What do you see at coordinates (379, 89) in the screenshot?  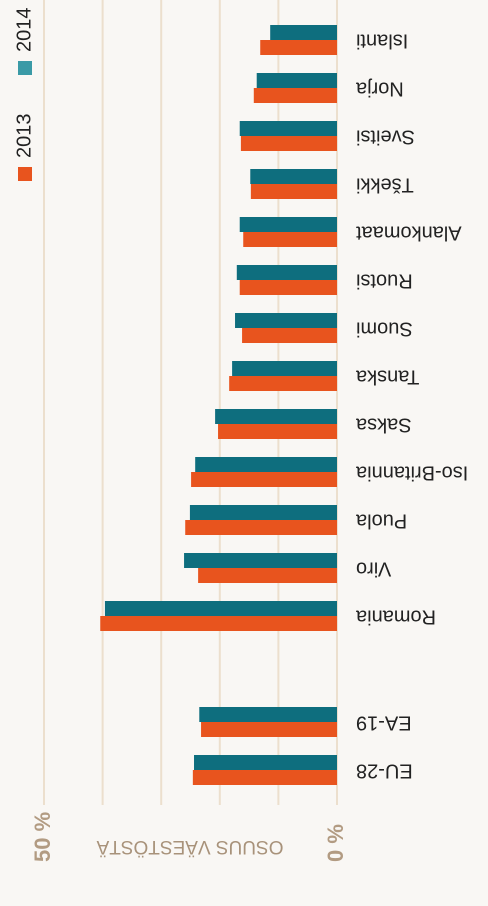 I see `category-label: Norja` at bounding box center [379, 89].